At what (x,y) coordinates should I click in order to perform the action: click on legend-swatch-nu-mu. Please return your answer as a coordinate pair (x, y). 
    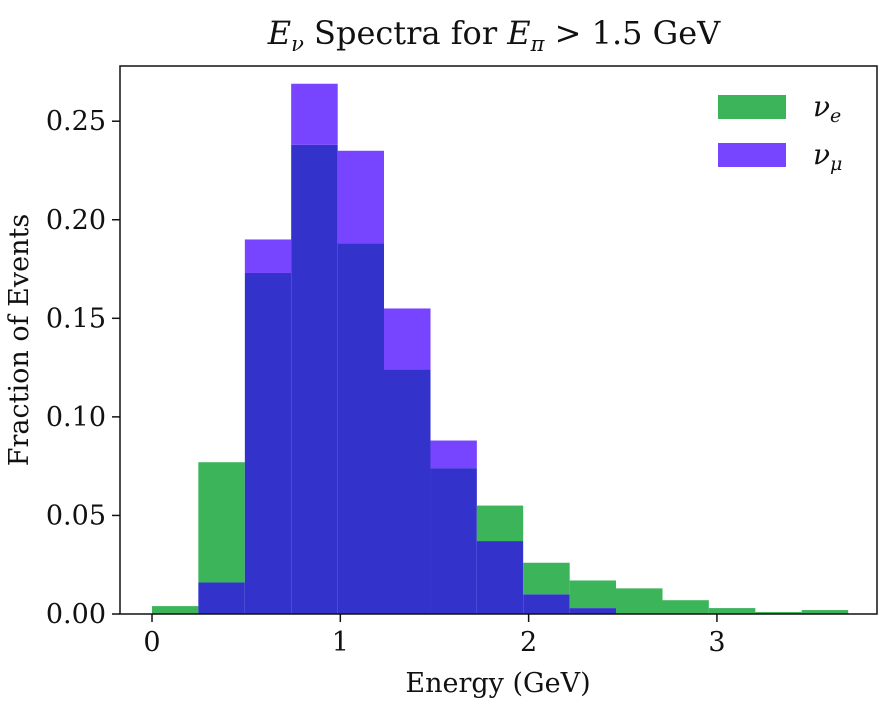
    Looking at the image, I should click on (752, 155).